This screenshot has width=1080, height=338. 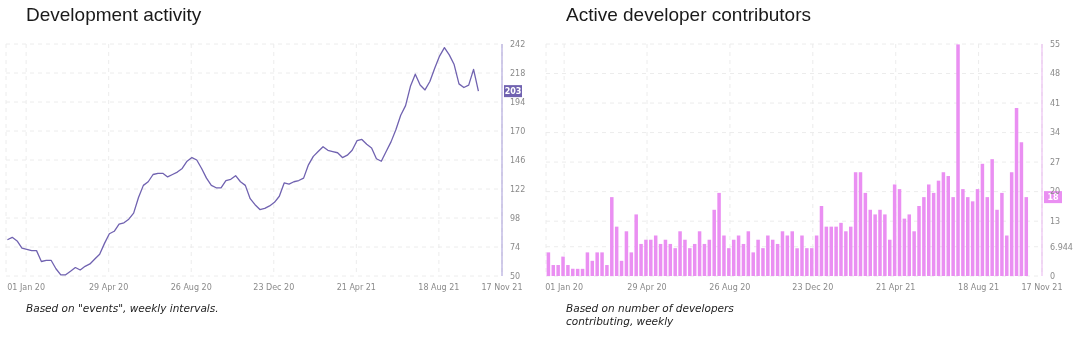 I want to click on y-tick-label: 41, so click(x=1055, y=103).